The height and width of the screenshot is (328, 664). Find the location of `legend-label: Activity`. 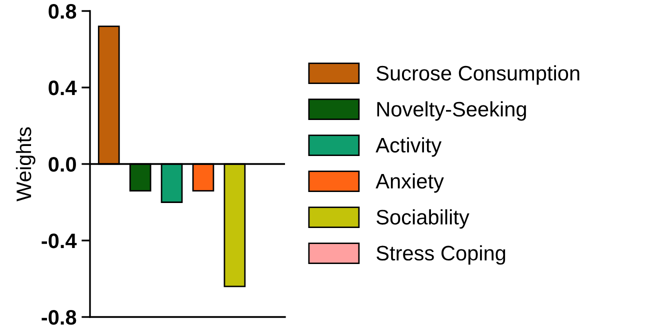

legend-label: Activity is located at coordinates (409, 147).